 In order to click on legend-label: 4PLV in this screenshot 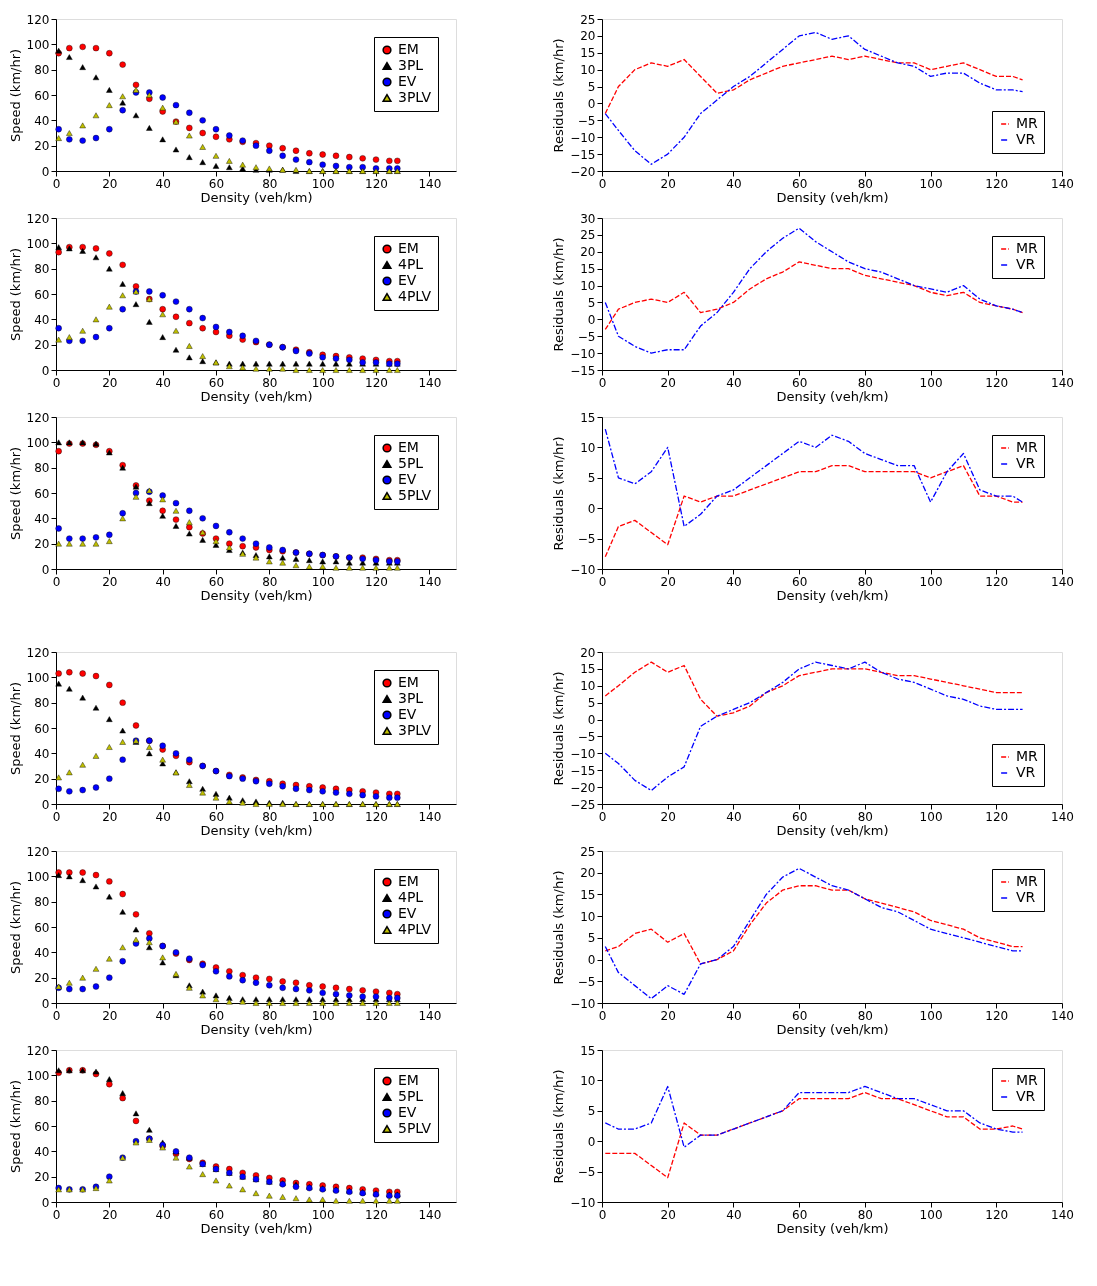, I will do `click(415, 296)`.